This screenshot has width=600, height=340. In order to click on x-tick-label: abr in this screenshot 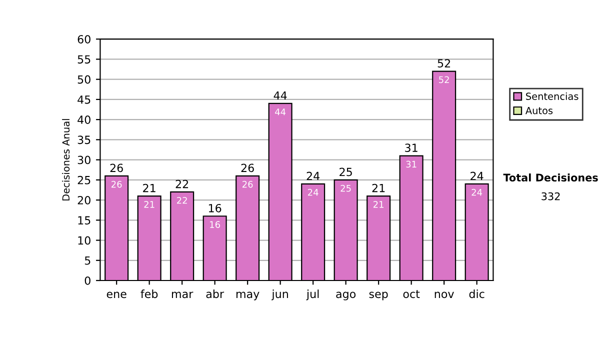, I will do `click(215, 294)`.